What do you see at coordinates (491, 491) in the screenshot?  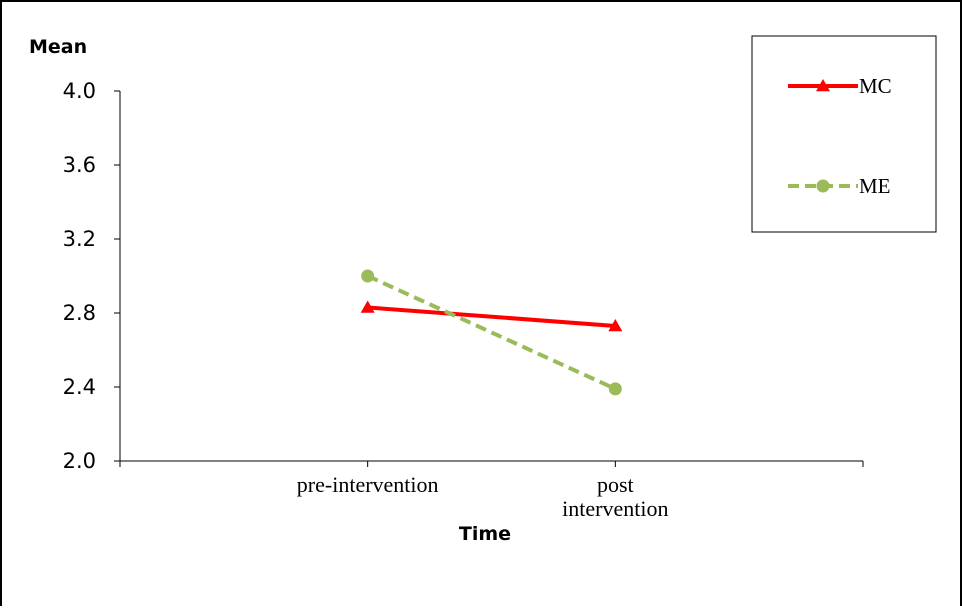 I see `x-axis-ticks: pre-intervention post intervention` at bounding box center [491, 491].